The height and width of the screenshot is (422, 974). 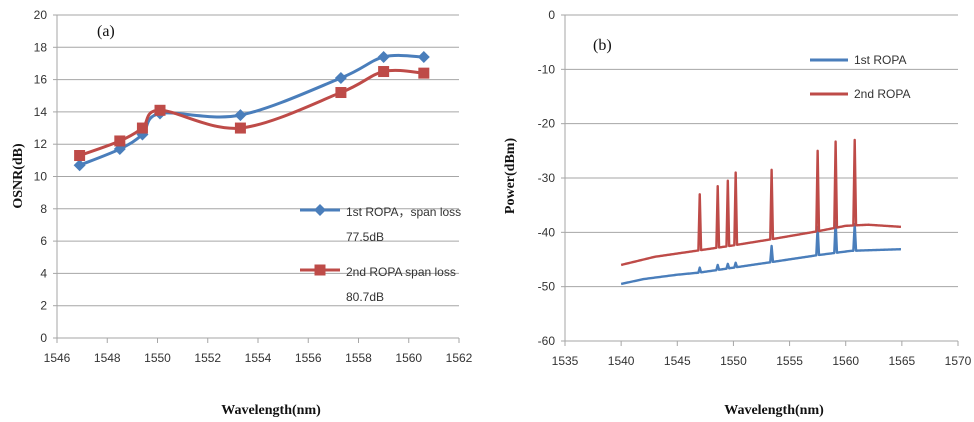 I want to click on y-tick-label: 10, so click(x=41, y=177).